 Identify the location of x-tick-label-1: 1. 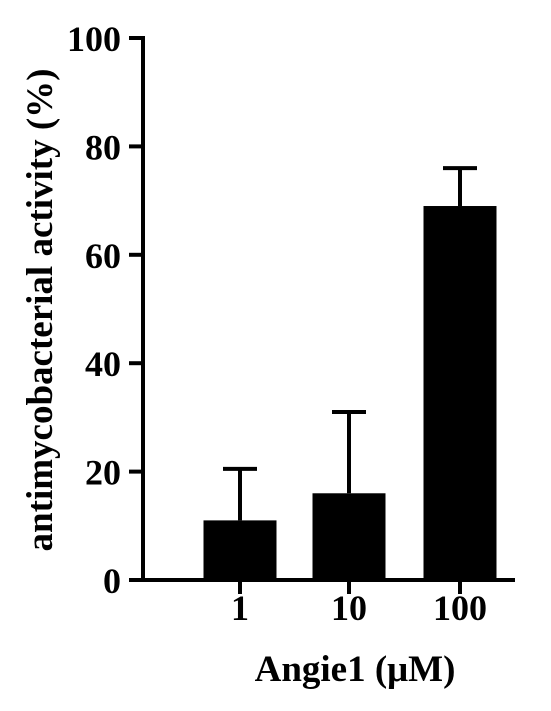
(240, 608).